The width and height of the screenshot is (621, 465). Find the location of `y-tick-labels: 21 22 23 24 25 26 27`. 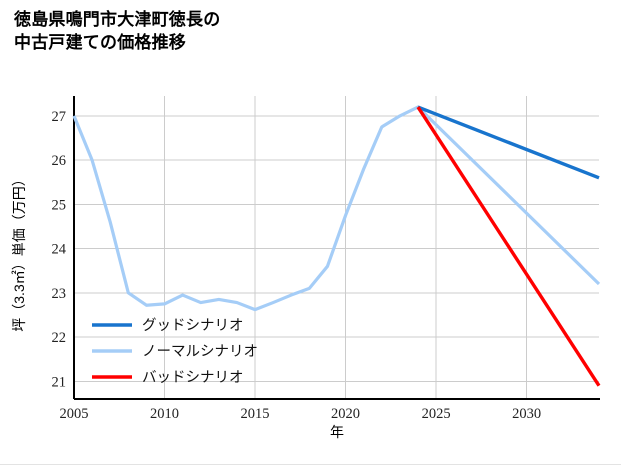

y-tick-labels: 21 22 23 24 25 26 27 is located at coordinates (59, 249).